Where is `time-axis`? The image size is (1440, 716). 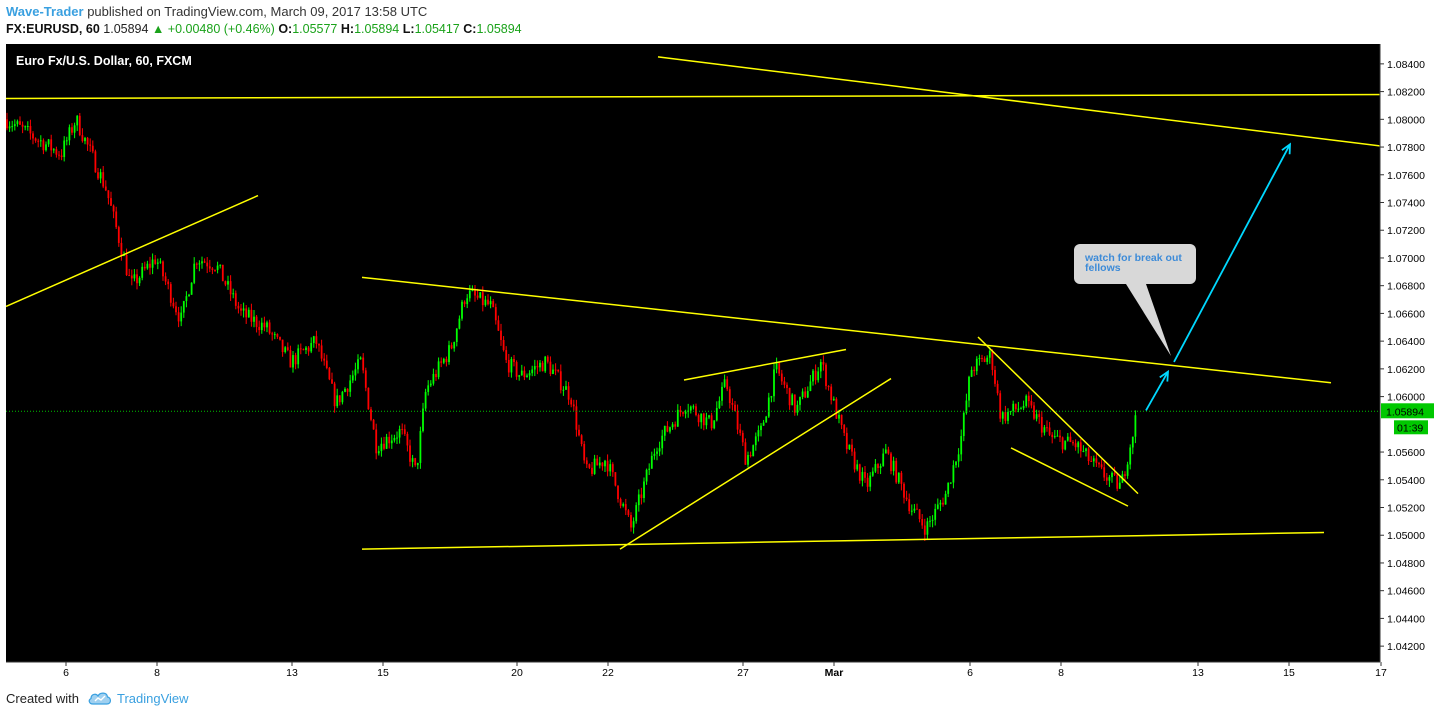 time-axis is located at coordinates (720, 671).